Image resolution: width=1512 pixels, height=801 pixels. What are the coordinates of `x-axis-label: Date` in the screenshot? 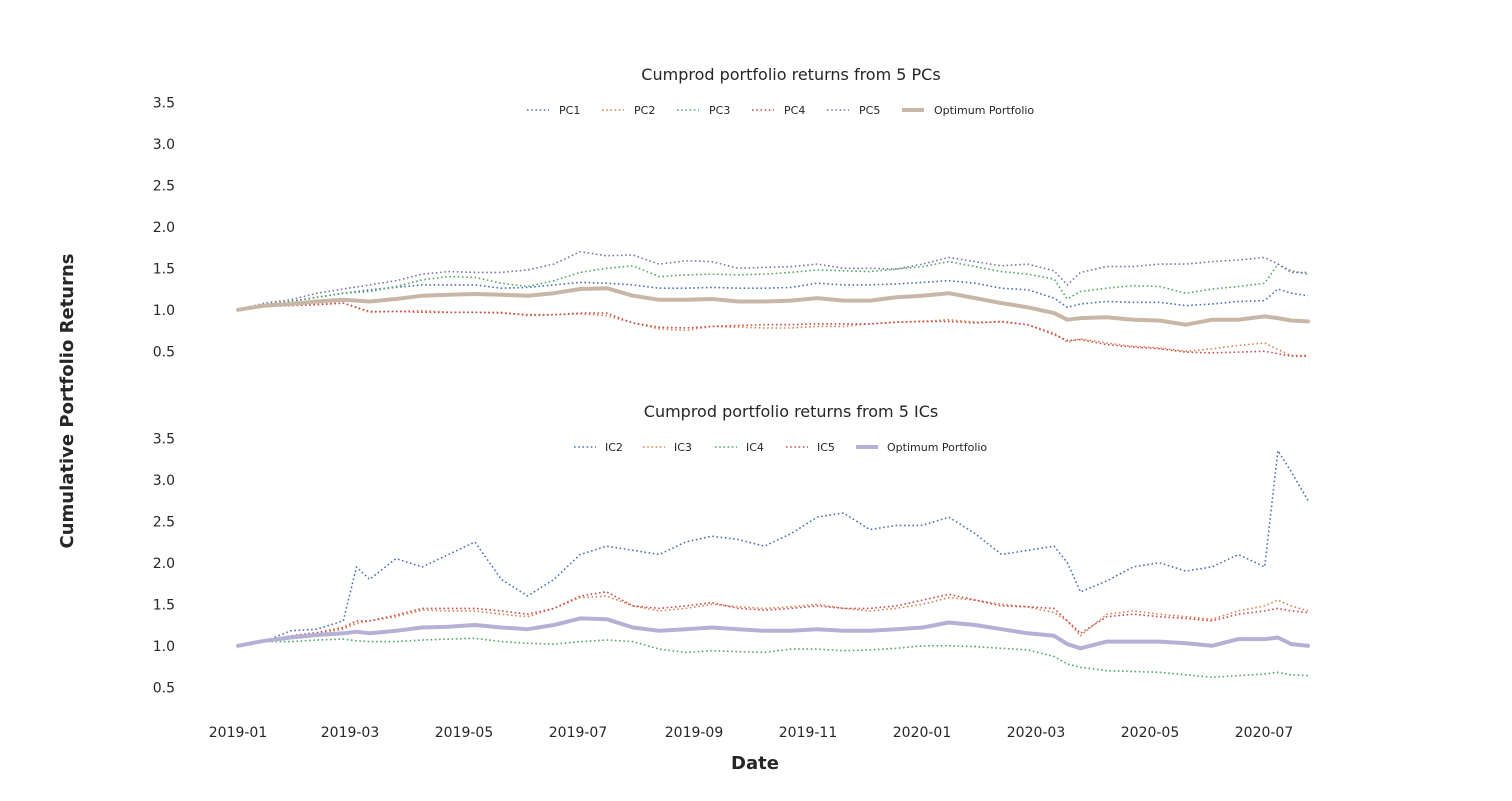 It's located at (755, 763).